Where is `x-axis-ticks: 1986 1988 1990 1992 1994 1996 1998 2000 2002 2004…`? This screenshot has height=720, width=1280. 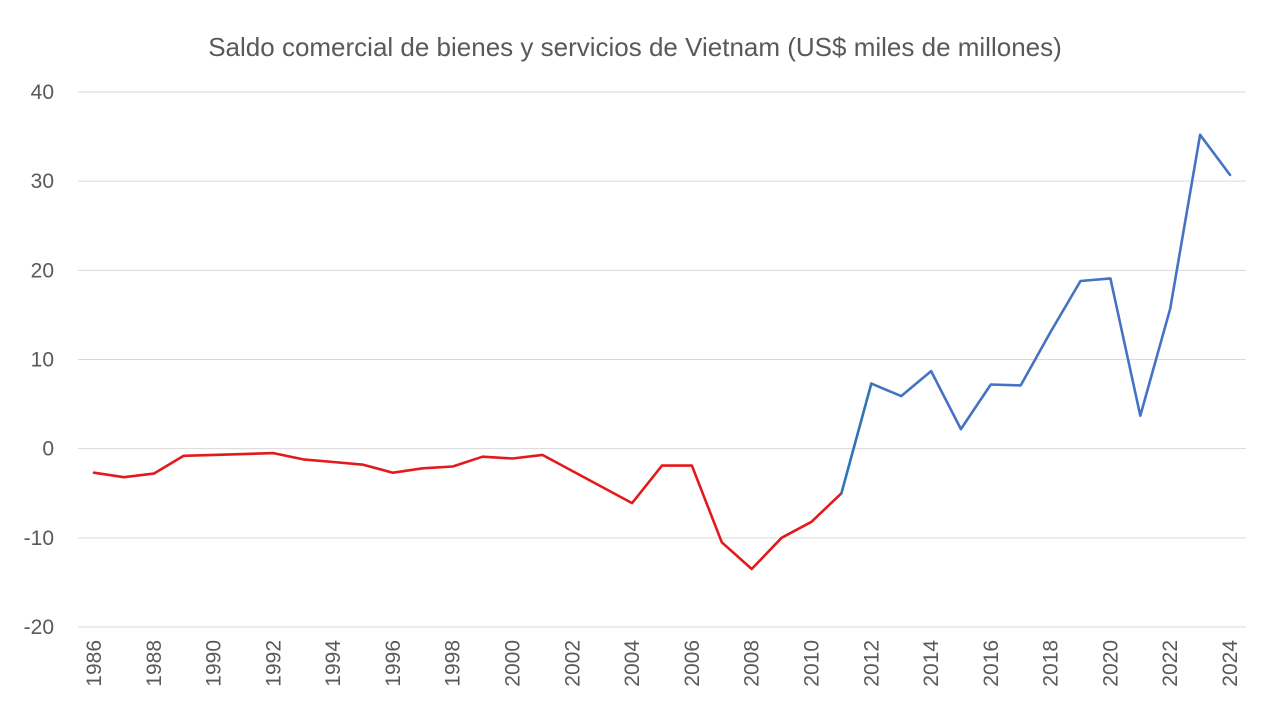
x-axis-ticks: 1986 1988 1990 1992 1994 1996 1998 2000 2002 2004… is located at coordinates (662, 663).